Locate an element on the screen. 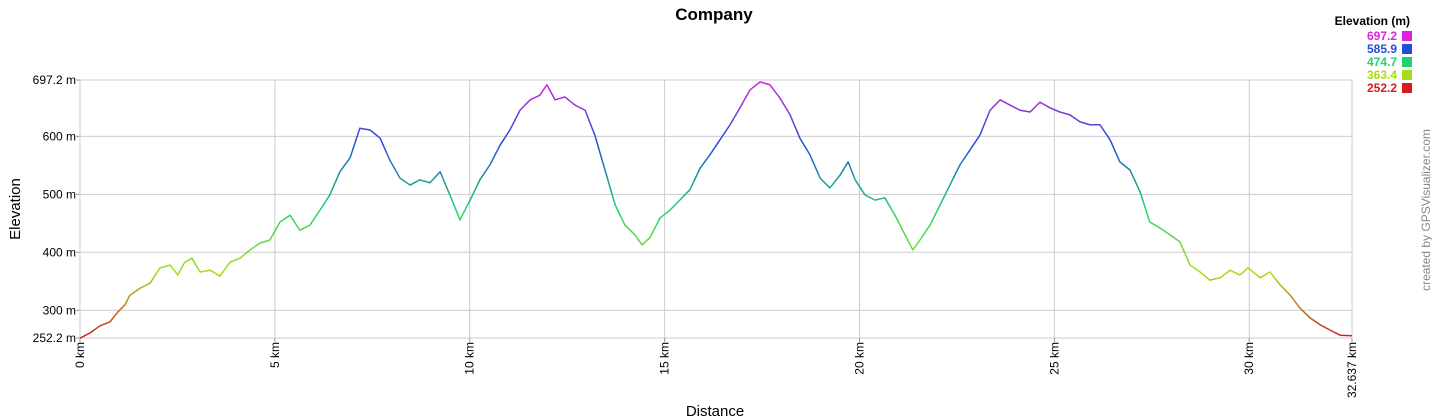 The height and width of the screenshot is (419, 1432). x-tick-label: 15 km is located at coordinates (665, 358).